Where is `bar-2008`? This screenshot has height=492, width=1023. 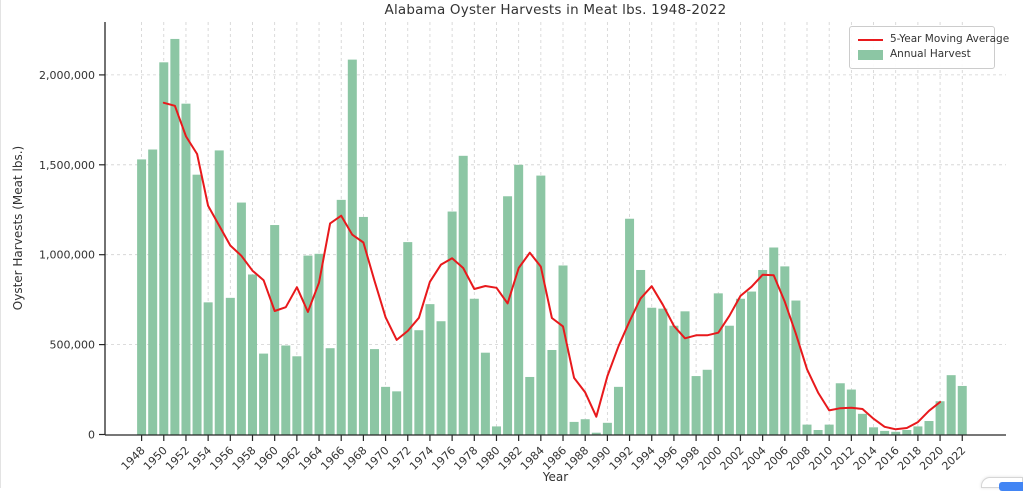 bar-2008 is located at coordinates (807, 429).